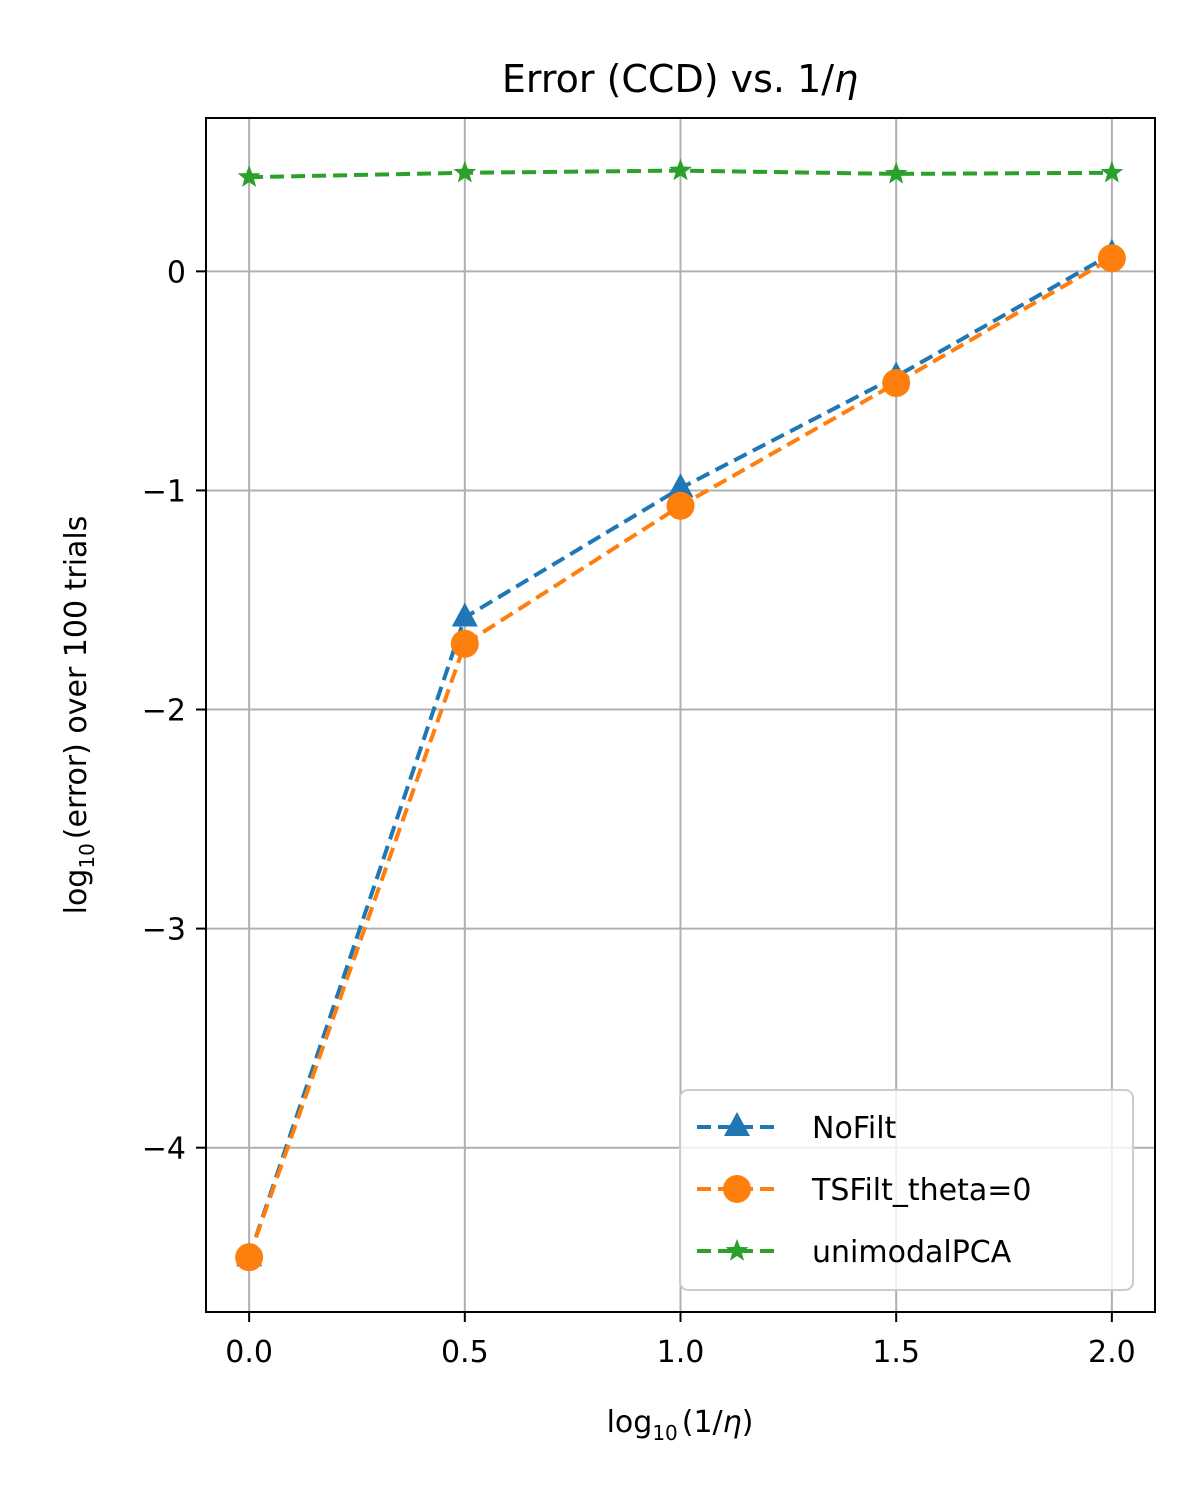  What do you see at coordinates (680, 1425) in the screenshot?
I see `x-axis-label: log10 (1/η)` at bounding box center [680, 1425].